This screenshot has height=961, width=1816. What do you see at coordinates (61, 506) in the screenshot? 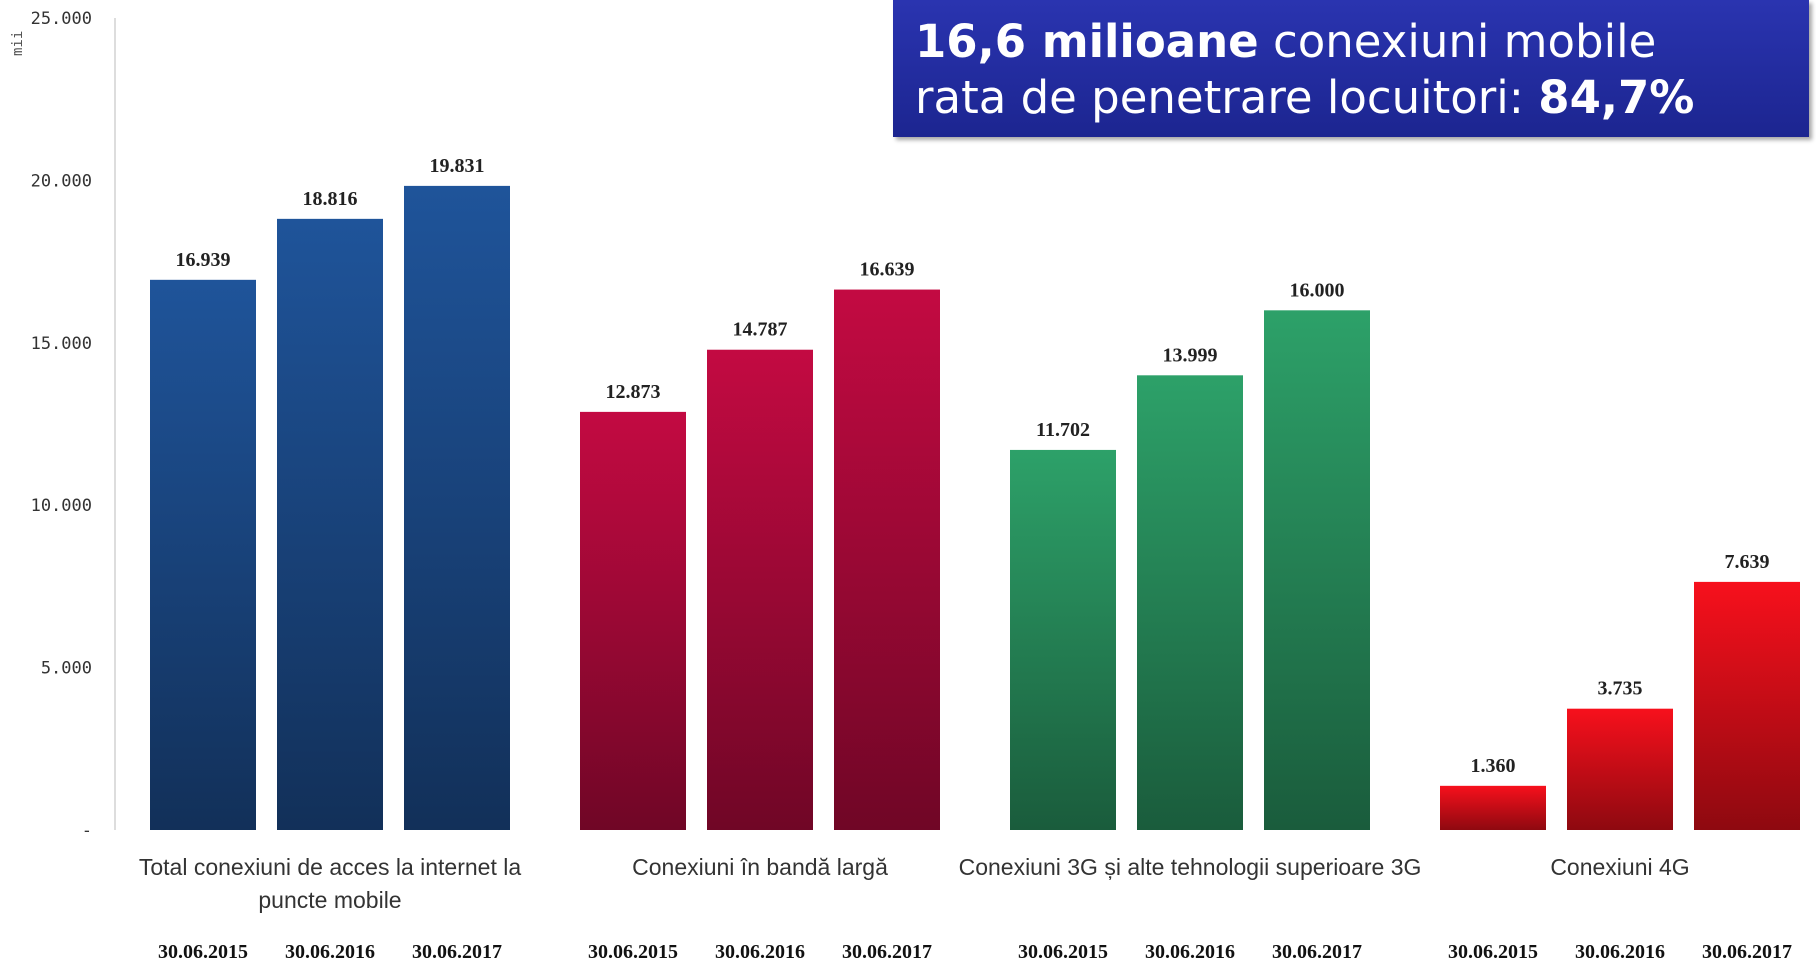
I see `y-tick-label: 10.000` at bounding box center [61, 506].